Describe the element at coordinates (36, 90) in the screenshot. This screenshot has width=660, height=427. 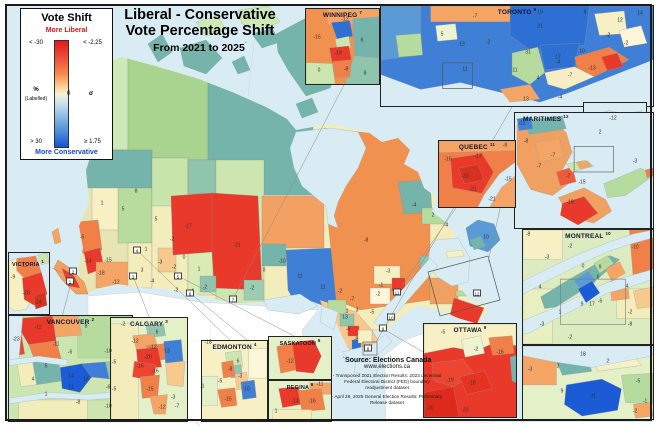
I see `legend-percent-label: %` at that location.